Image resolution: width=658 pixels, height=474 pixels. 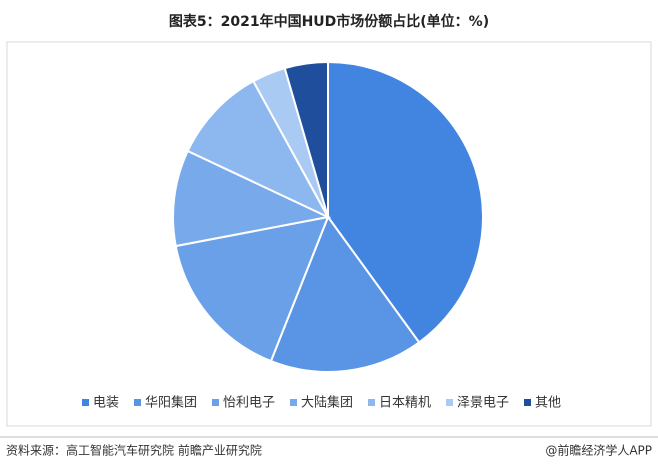 I want to click on source: 资料来源：高工智能汽车研究院 前瞻产业研究院, so click(x=134, y=450).